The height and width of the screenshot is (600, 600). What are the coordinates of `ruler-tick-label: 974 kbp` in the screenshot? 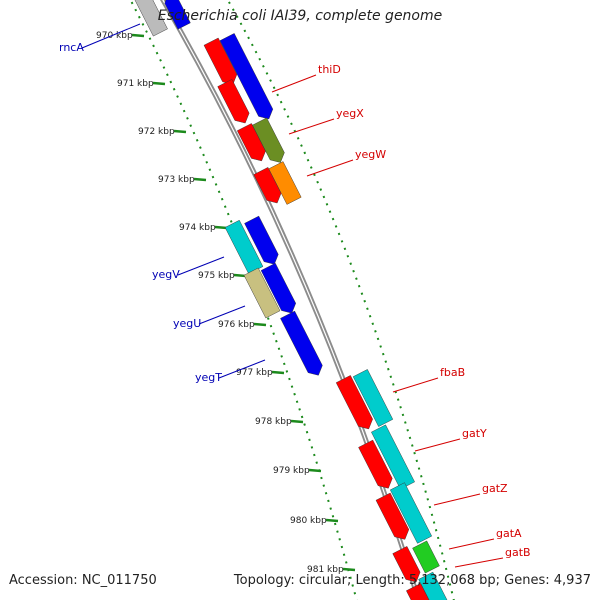 It's located at (197, 228).